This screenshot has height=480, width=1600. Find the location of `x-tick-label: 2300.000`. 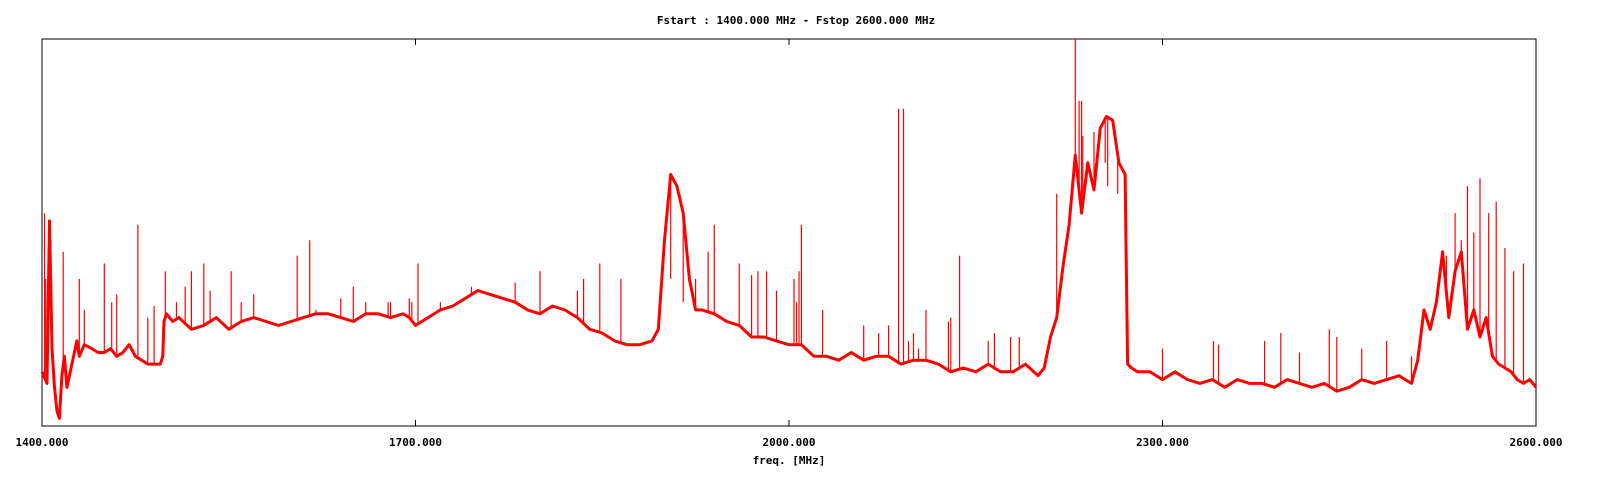

x-tick-label: 2300.000 is located at coordinates (1162, 442).